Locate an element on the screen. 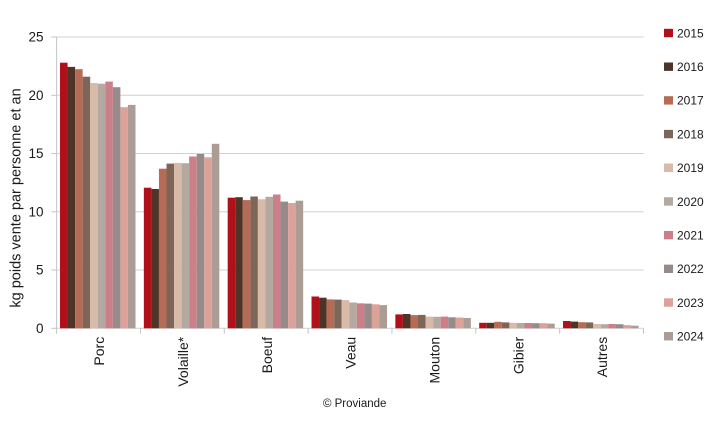 The image size is (710, 448). svg-text: 2020 is located at coordinates (690, 202).